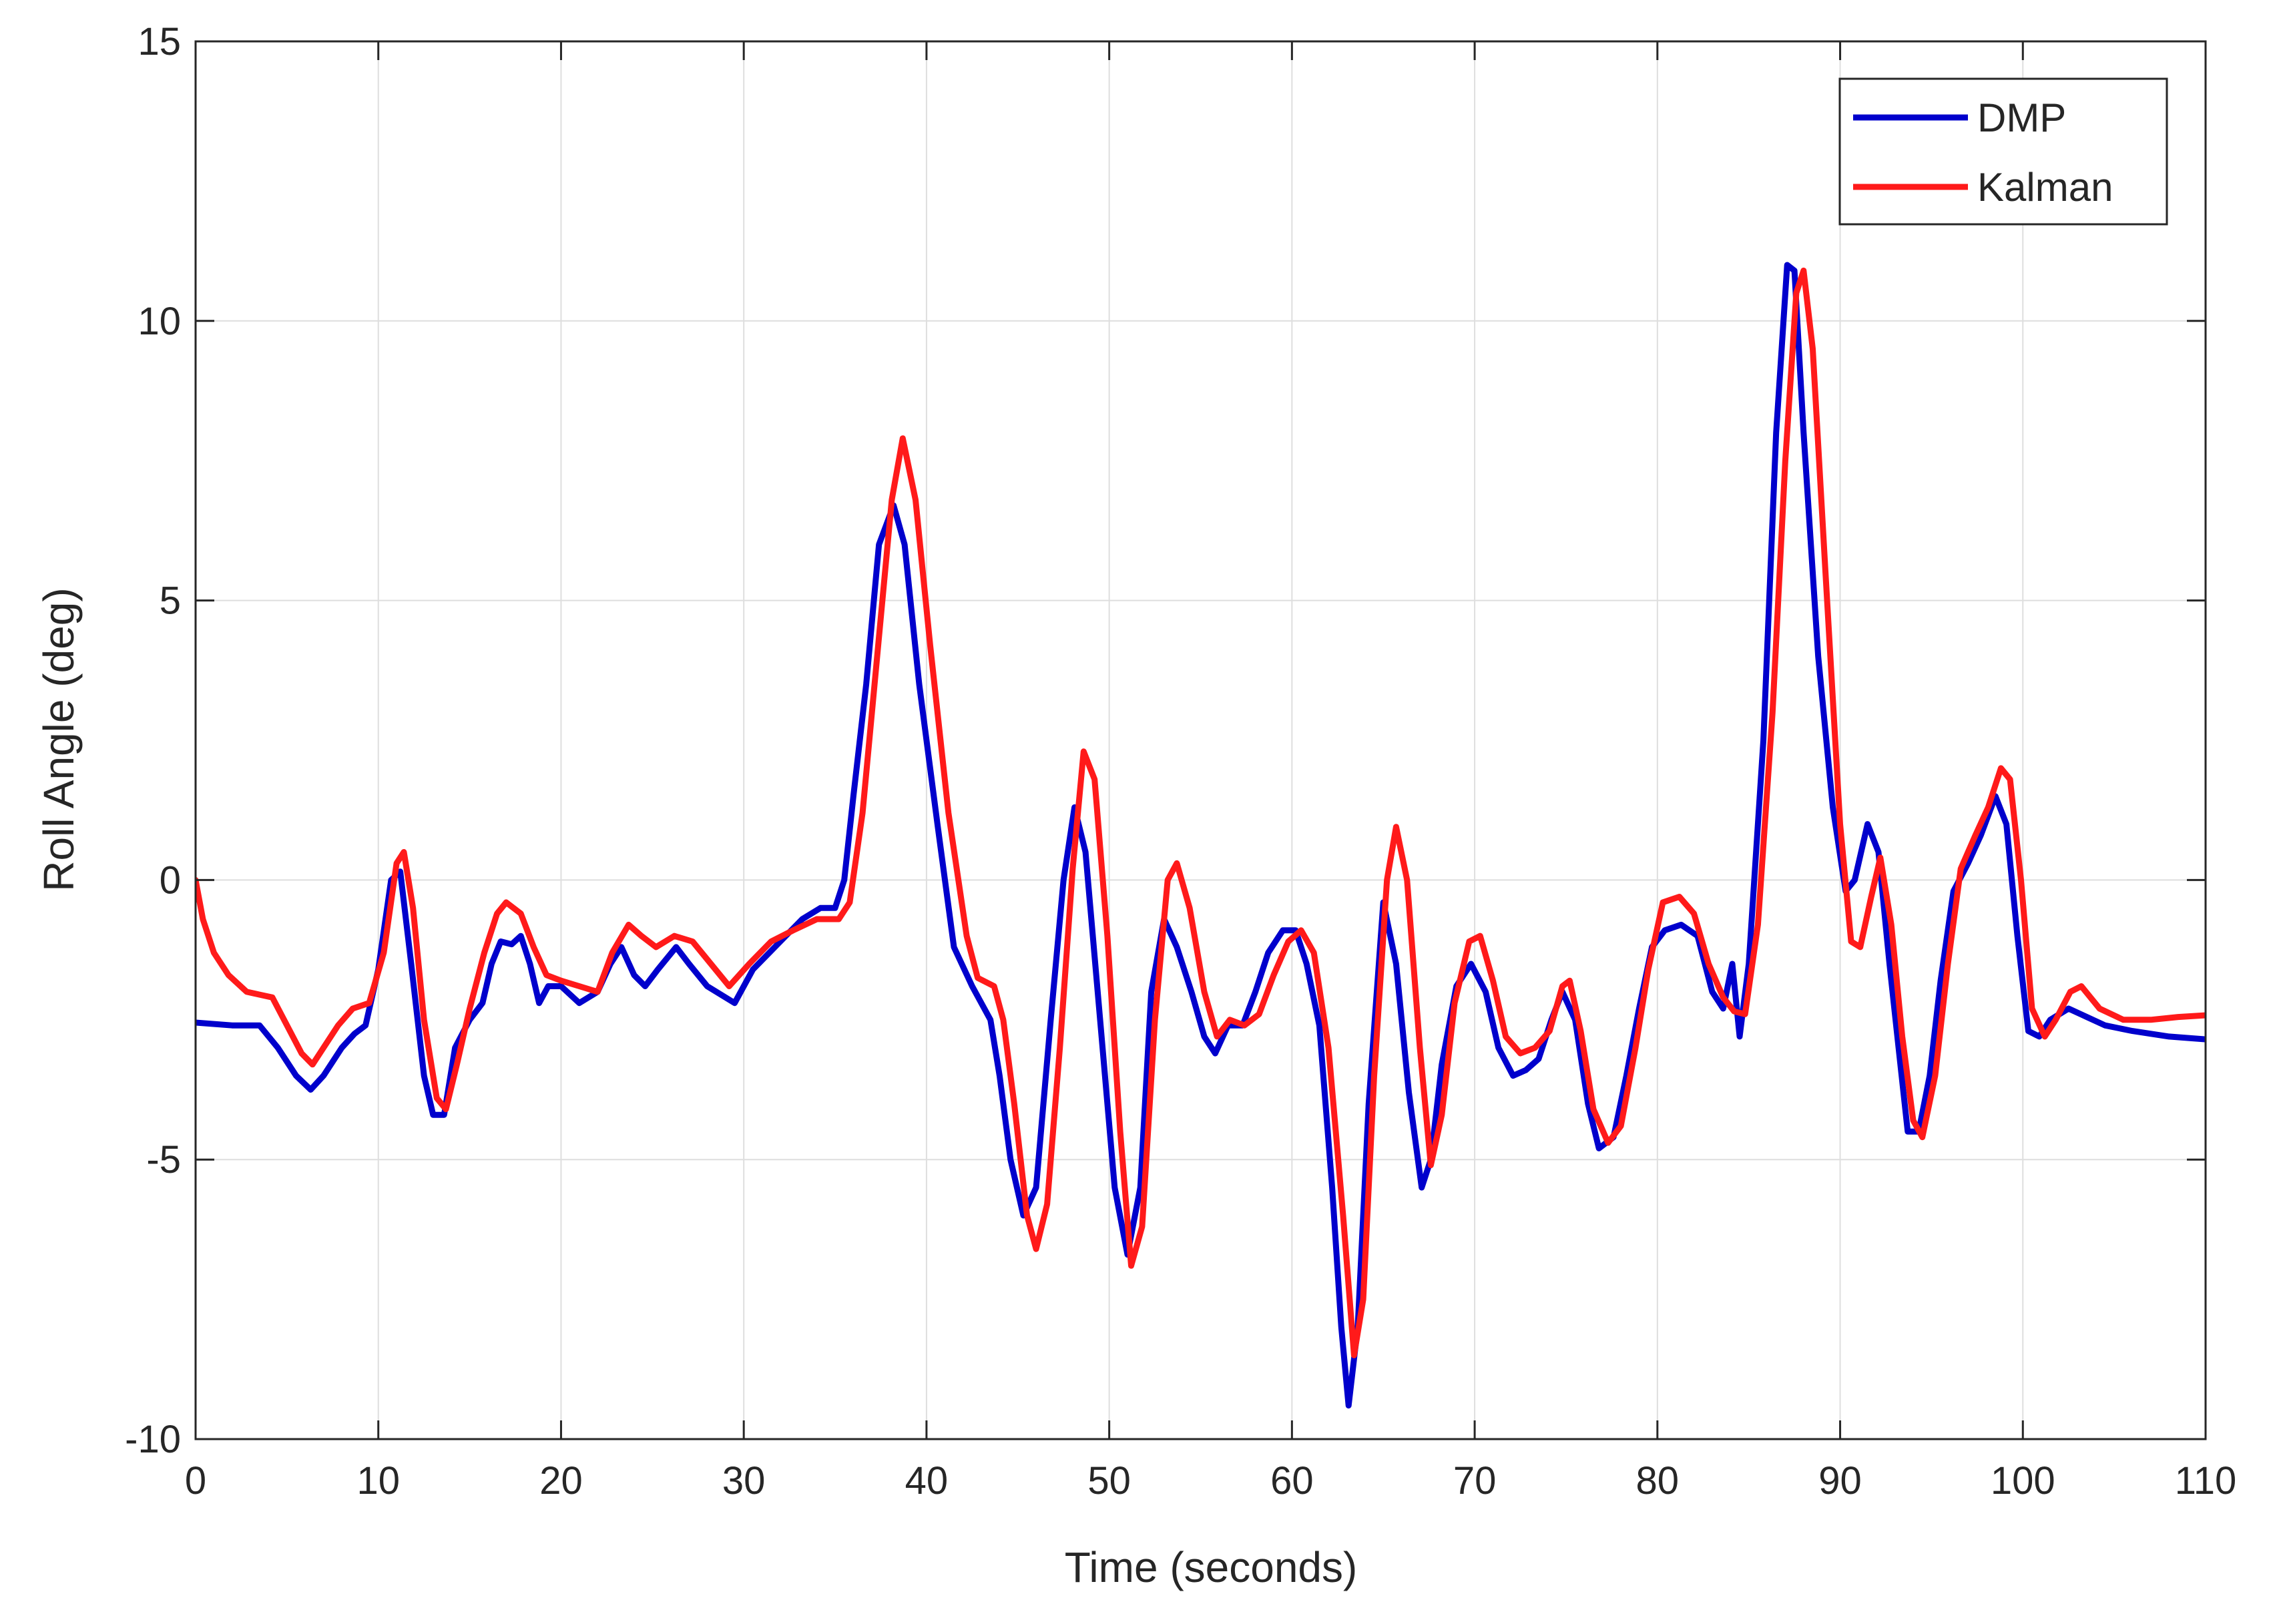 The image size is (2269, 1624). Describe the element at coordinates (159, 321) in the screenshot. I see `y-tick-label: 10` at that location.